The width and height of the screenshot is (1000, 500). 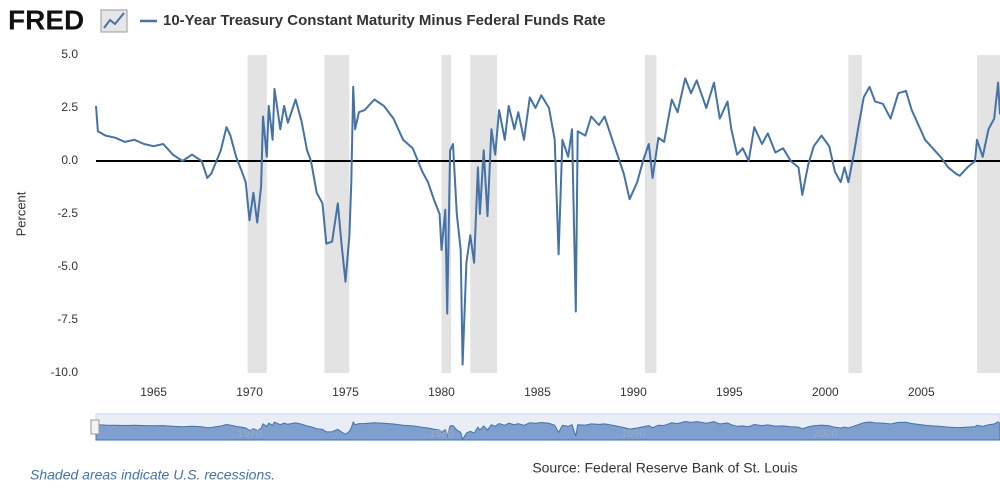 What do you see at coordinates (921, 392) in the screenshot?
I see `x-tick-label: 2005` at bounding box center [921, 392].